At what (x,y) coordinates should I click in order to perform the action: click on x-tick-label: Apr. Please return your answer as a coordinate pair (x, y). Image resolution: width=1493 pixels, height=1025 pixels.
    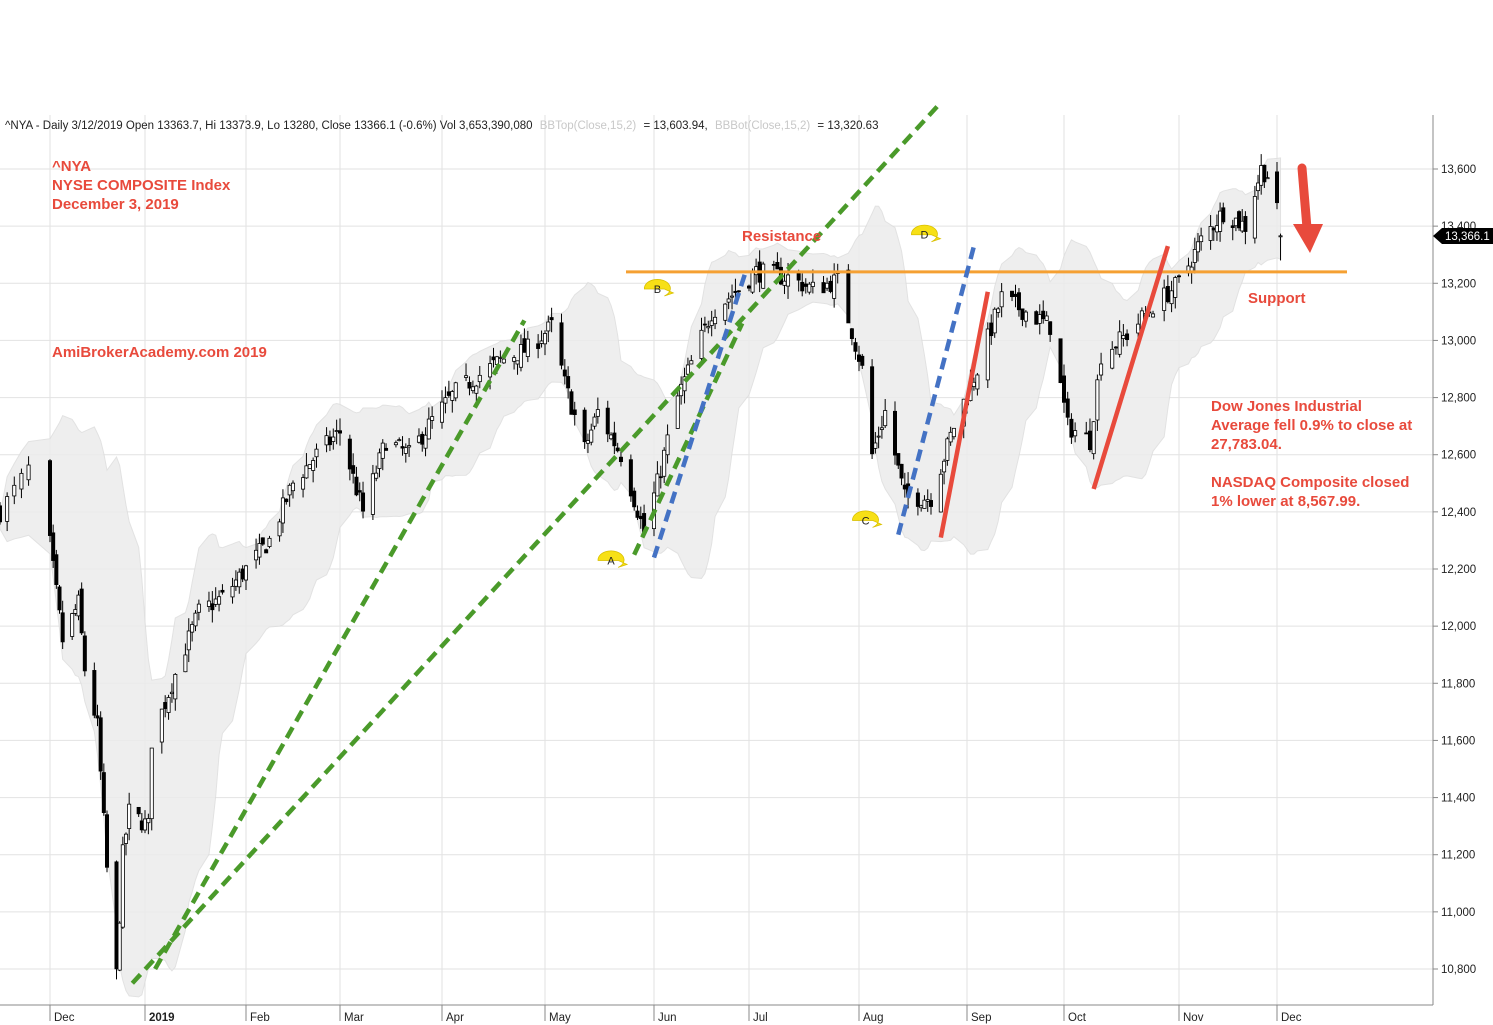
    Looking at the image, I should click on (455, 1018).